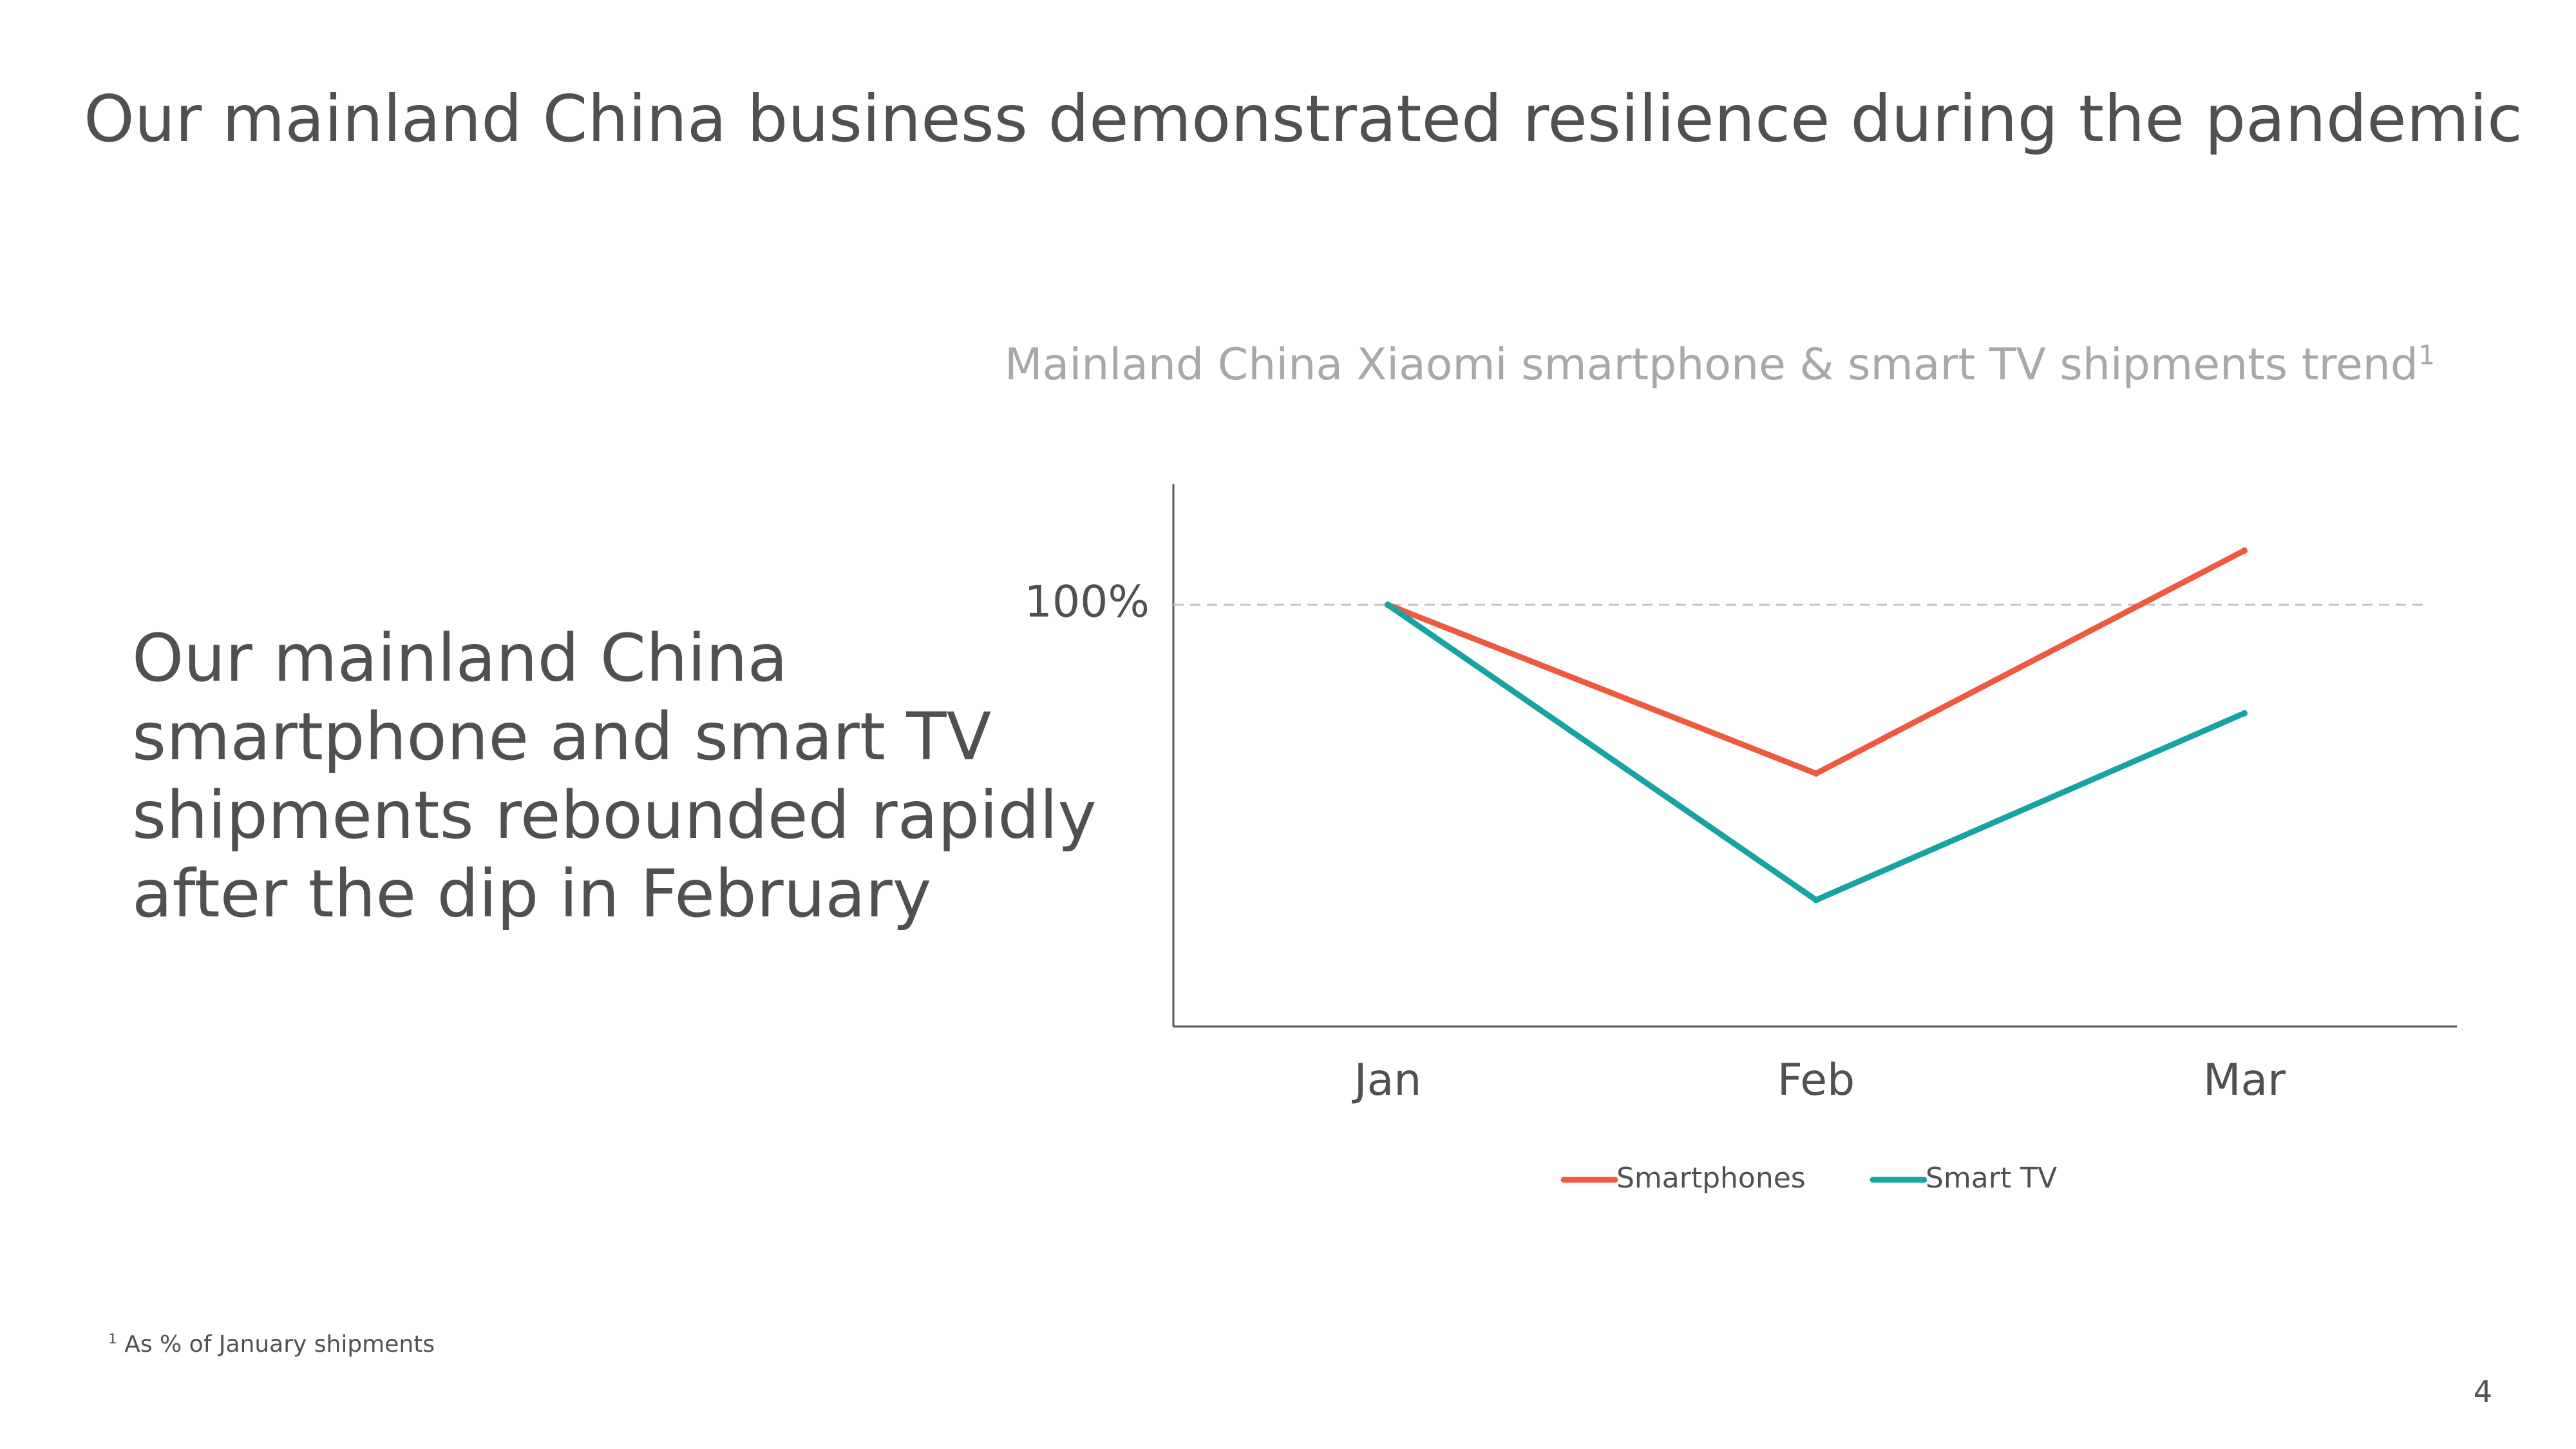 The width and height of the screenshot is (2576, 1449). What do you see at coordinates (1816, 900) in the screenshot?
I see `data-point-smart-tv-feb` at bounding box center [1816, 900].